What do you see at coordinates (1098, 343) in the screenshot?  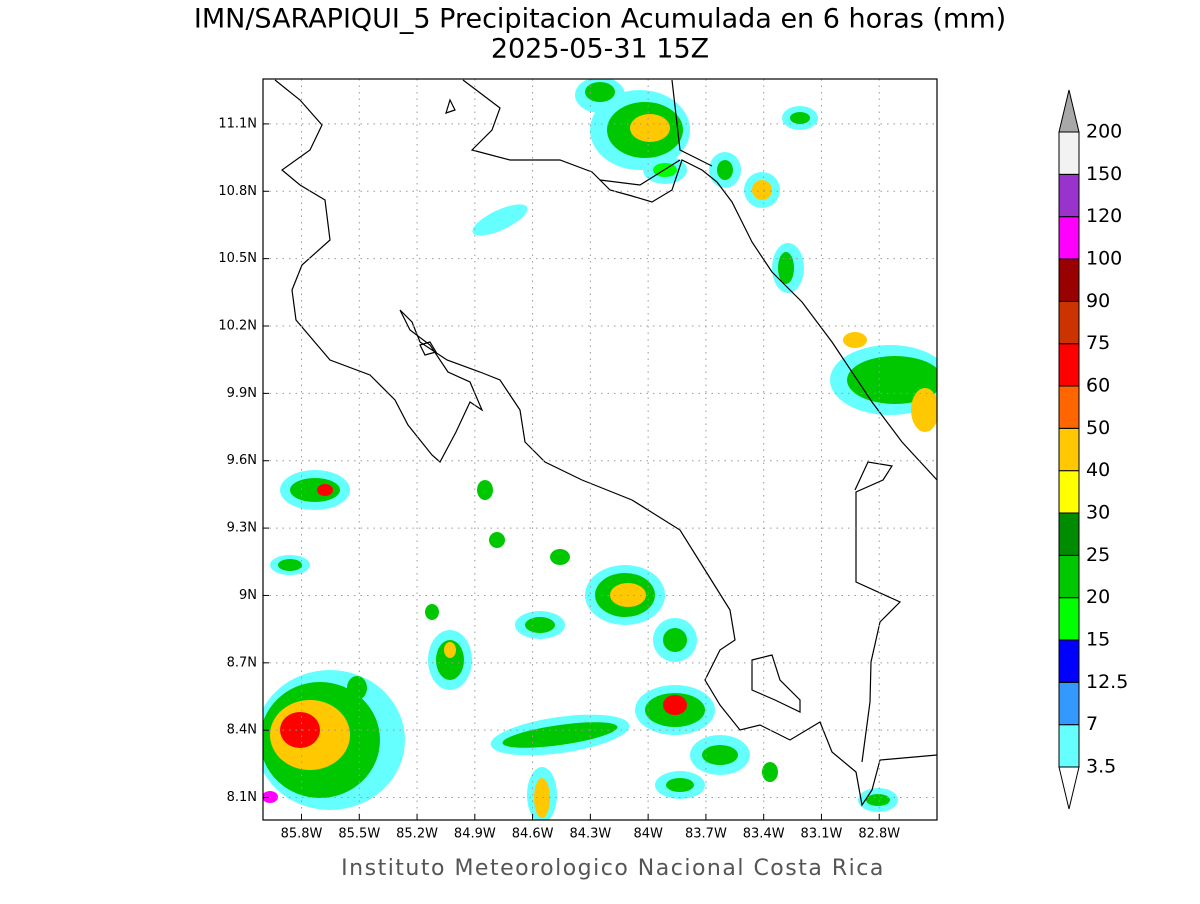 I see `colorbar-label: 75` at bounding box center [1098, 343].